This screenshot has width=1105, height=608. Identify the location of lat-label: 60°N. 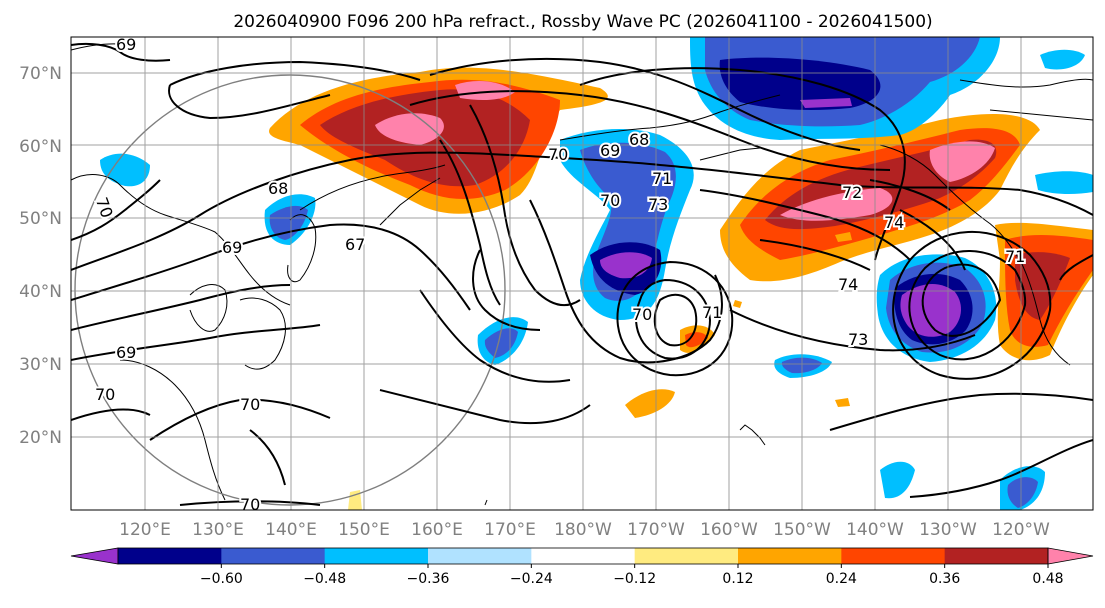
(40, 147).